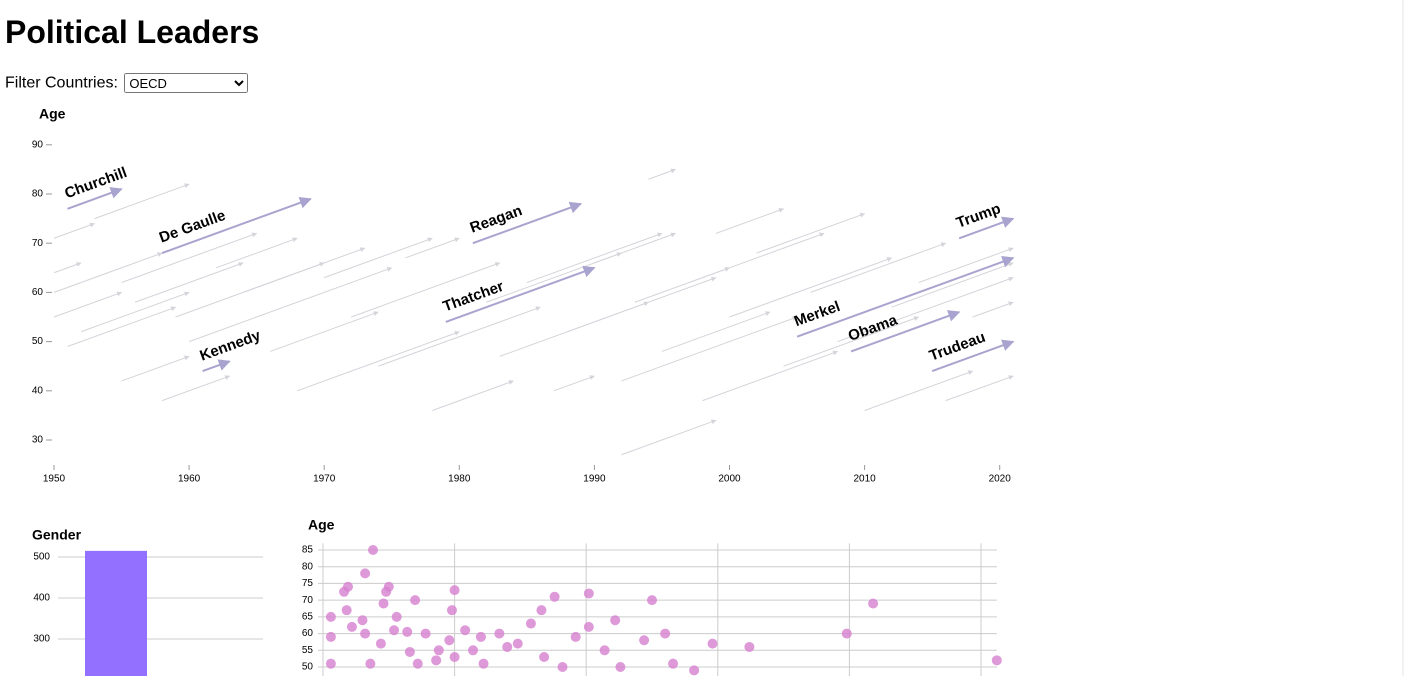  What do you see at coordinates (729, 479) in the screenshot?
I see `x-tick-label: 2000` at bounding box center [729, 479].